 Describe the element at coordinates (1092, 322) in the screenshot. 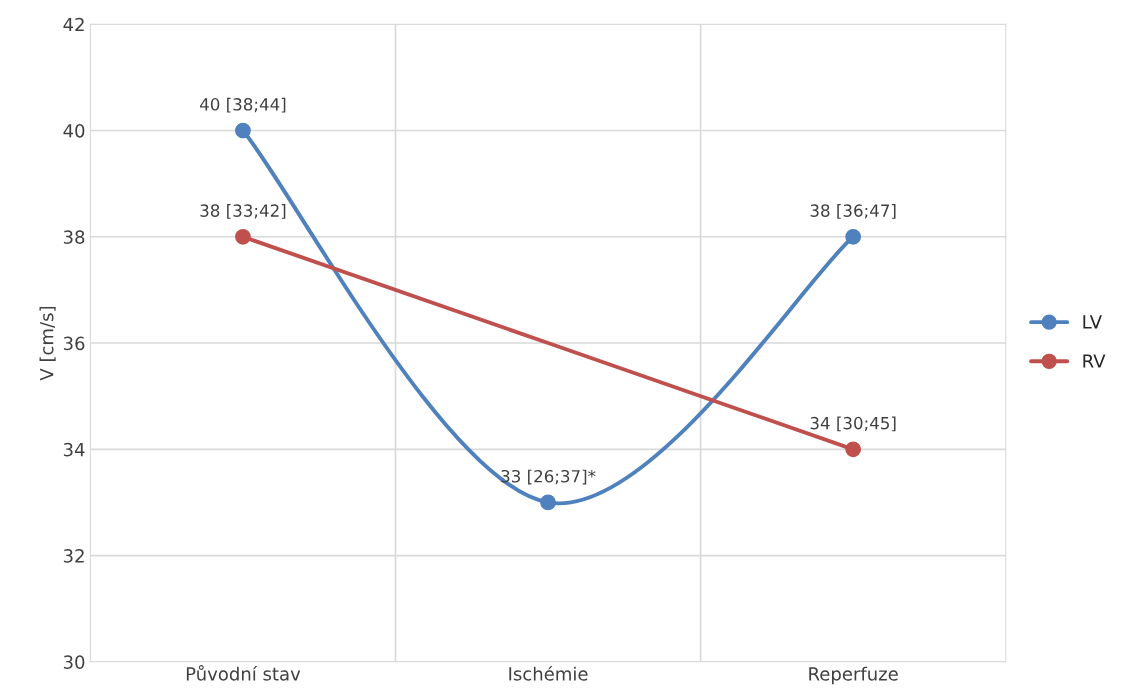

I see `legend-label: LV` at that location.